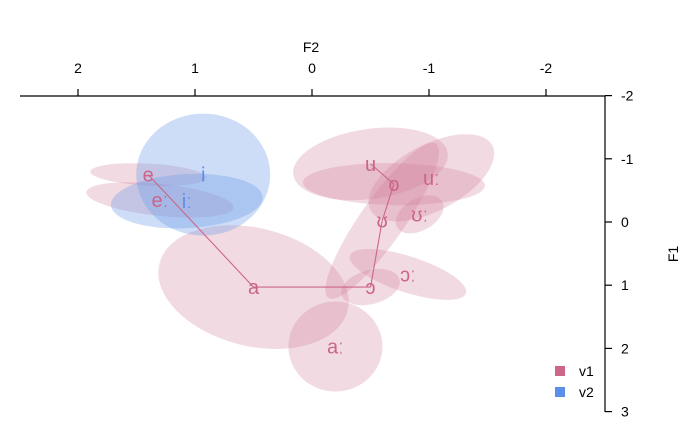 The image size is (700, 432). I want to click on vowel-label-e-long: eː, so click(160, 201).